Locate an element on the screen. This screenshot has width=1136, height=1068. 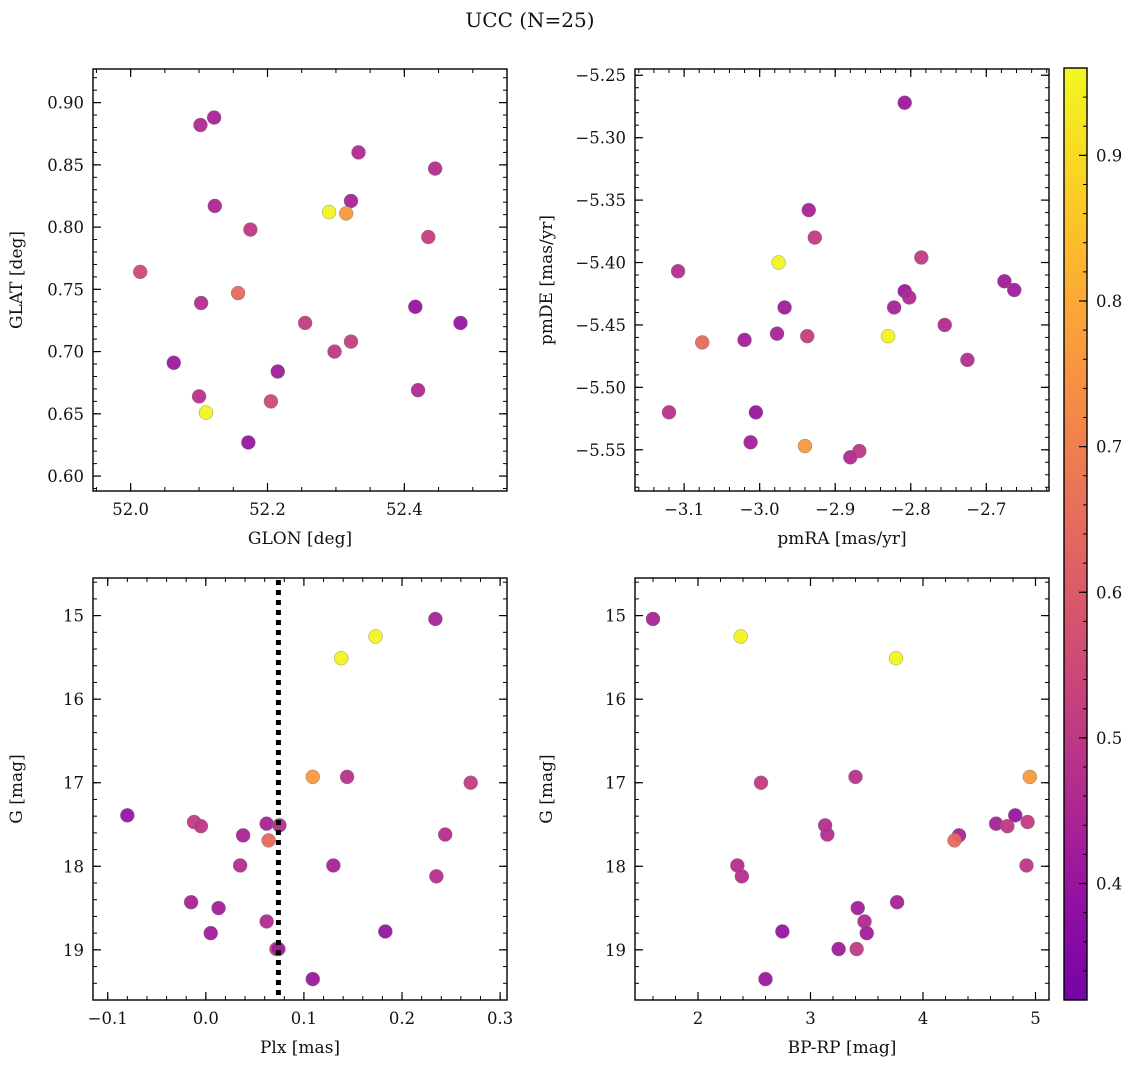
x-tick-label: 52.0 is located at coordinates (130, 509).